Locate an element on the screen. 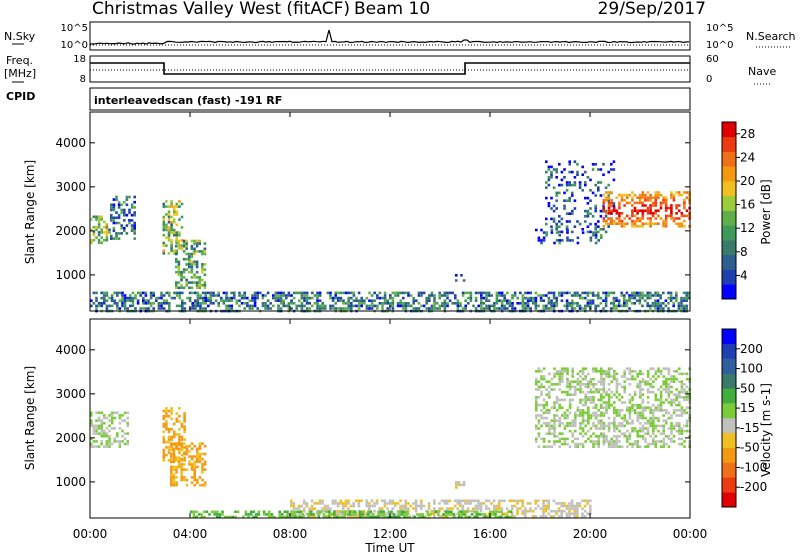 Image resolution: width=800 pixels, height=554 pixels. colorbar-swatch is located at coordinates (729, 485).